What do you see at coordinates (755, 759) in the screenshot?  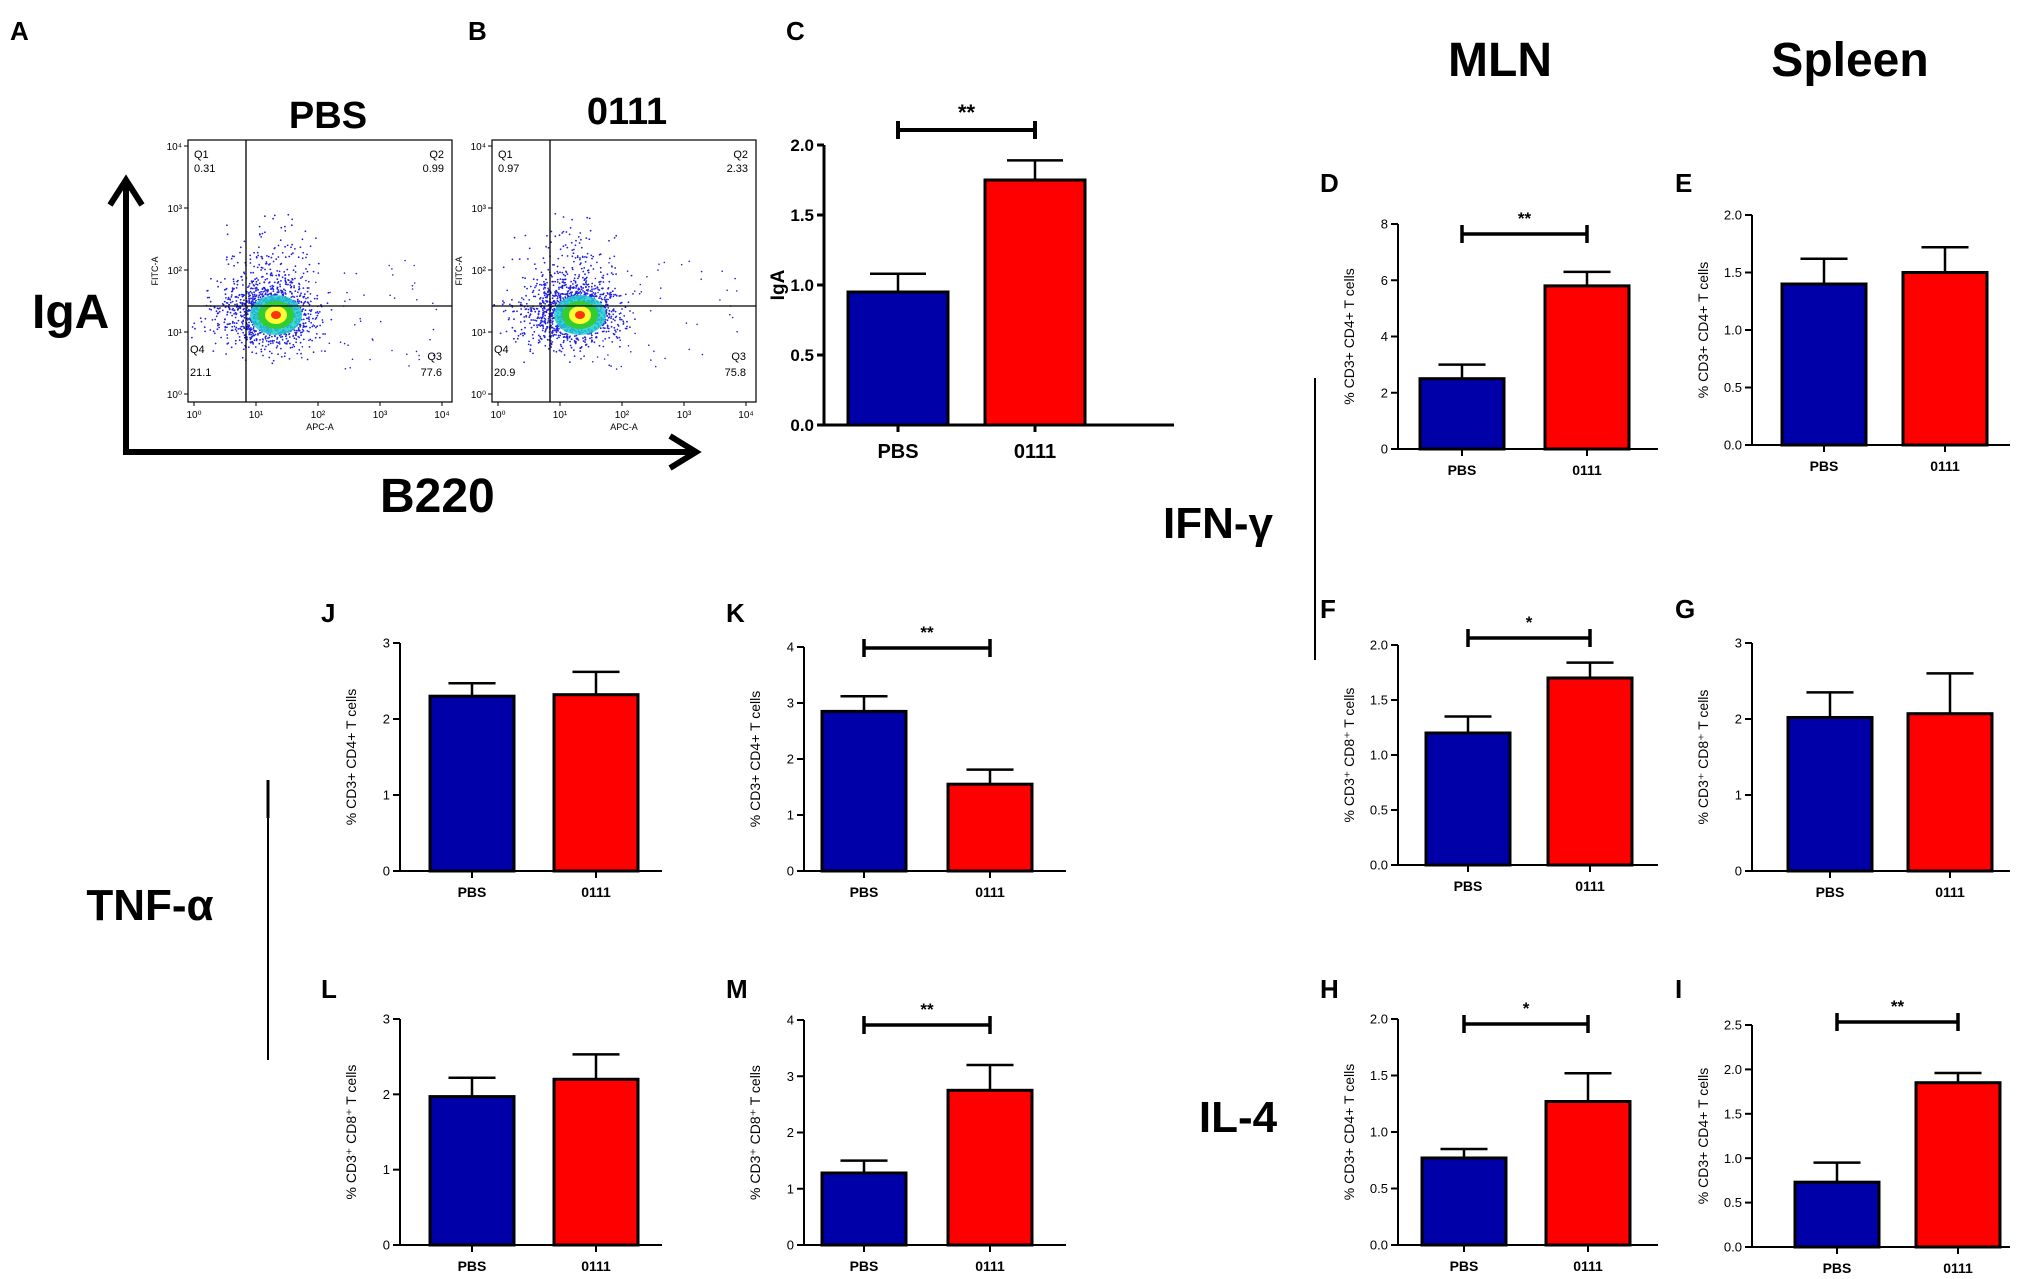 I see `y-axis-label: % CD3+ CD4+ T cells` at bounding box center [755, 759].